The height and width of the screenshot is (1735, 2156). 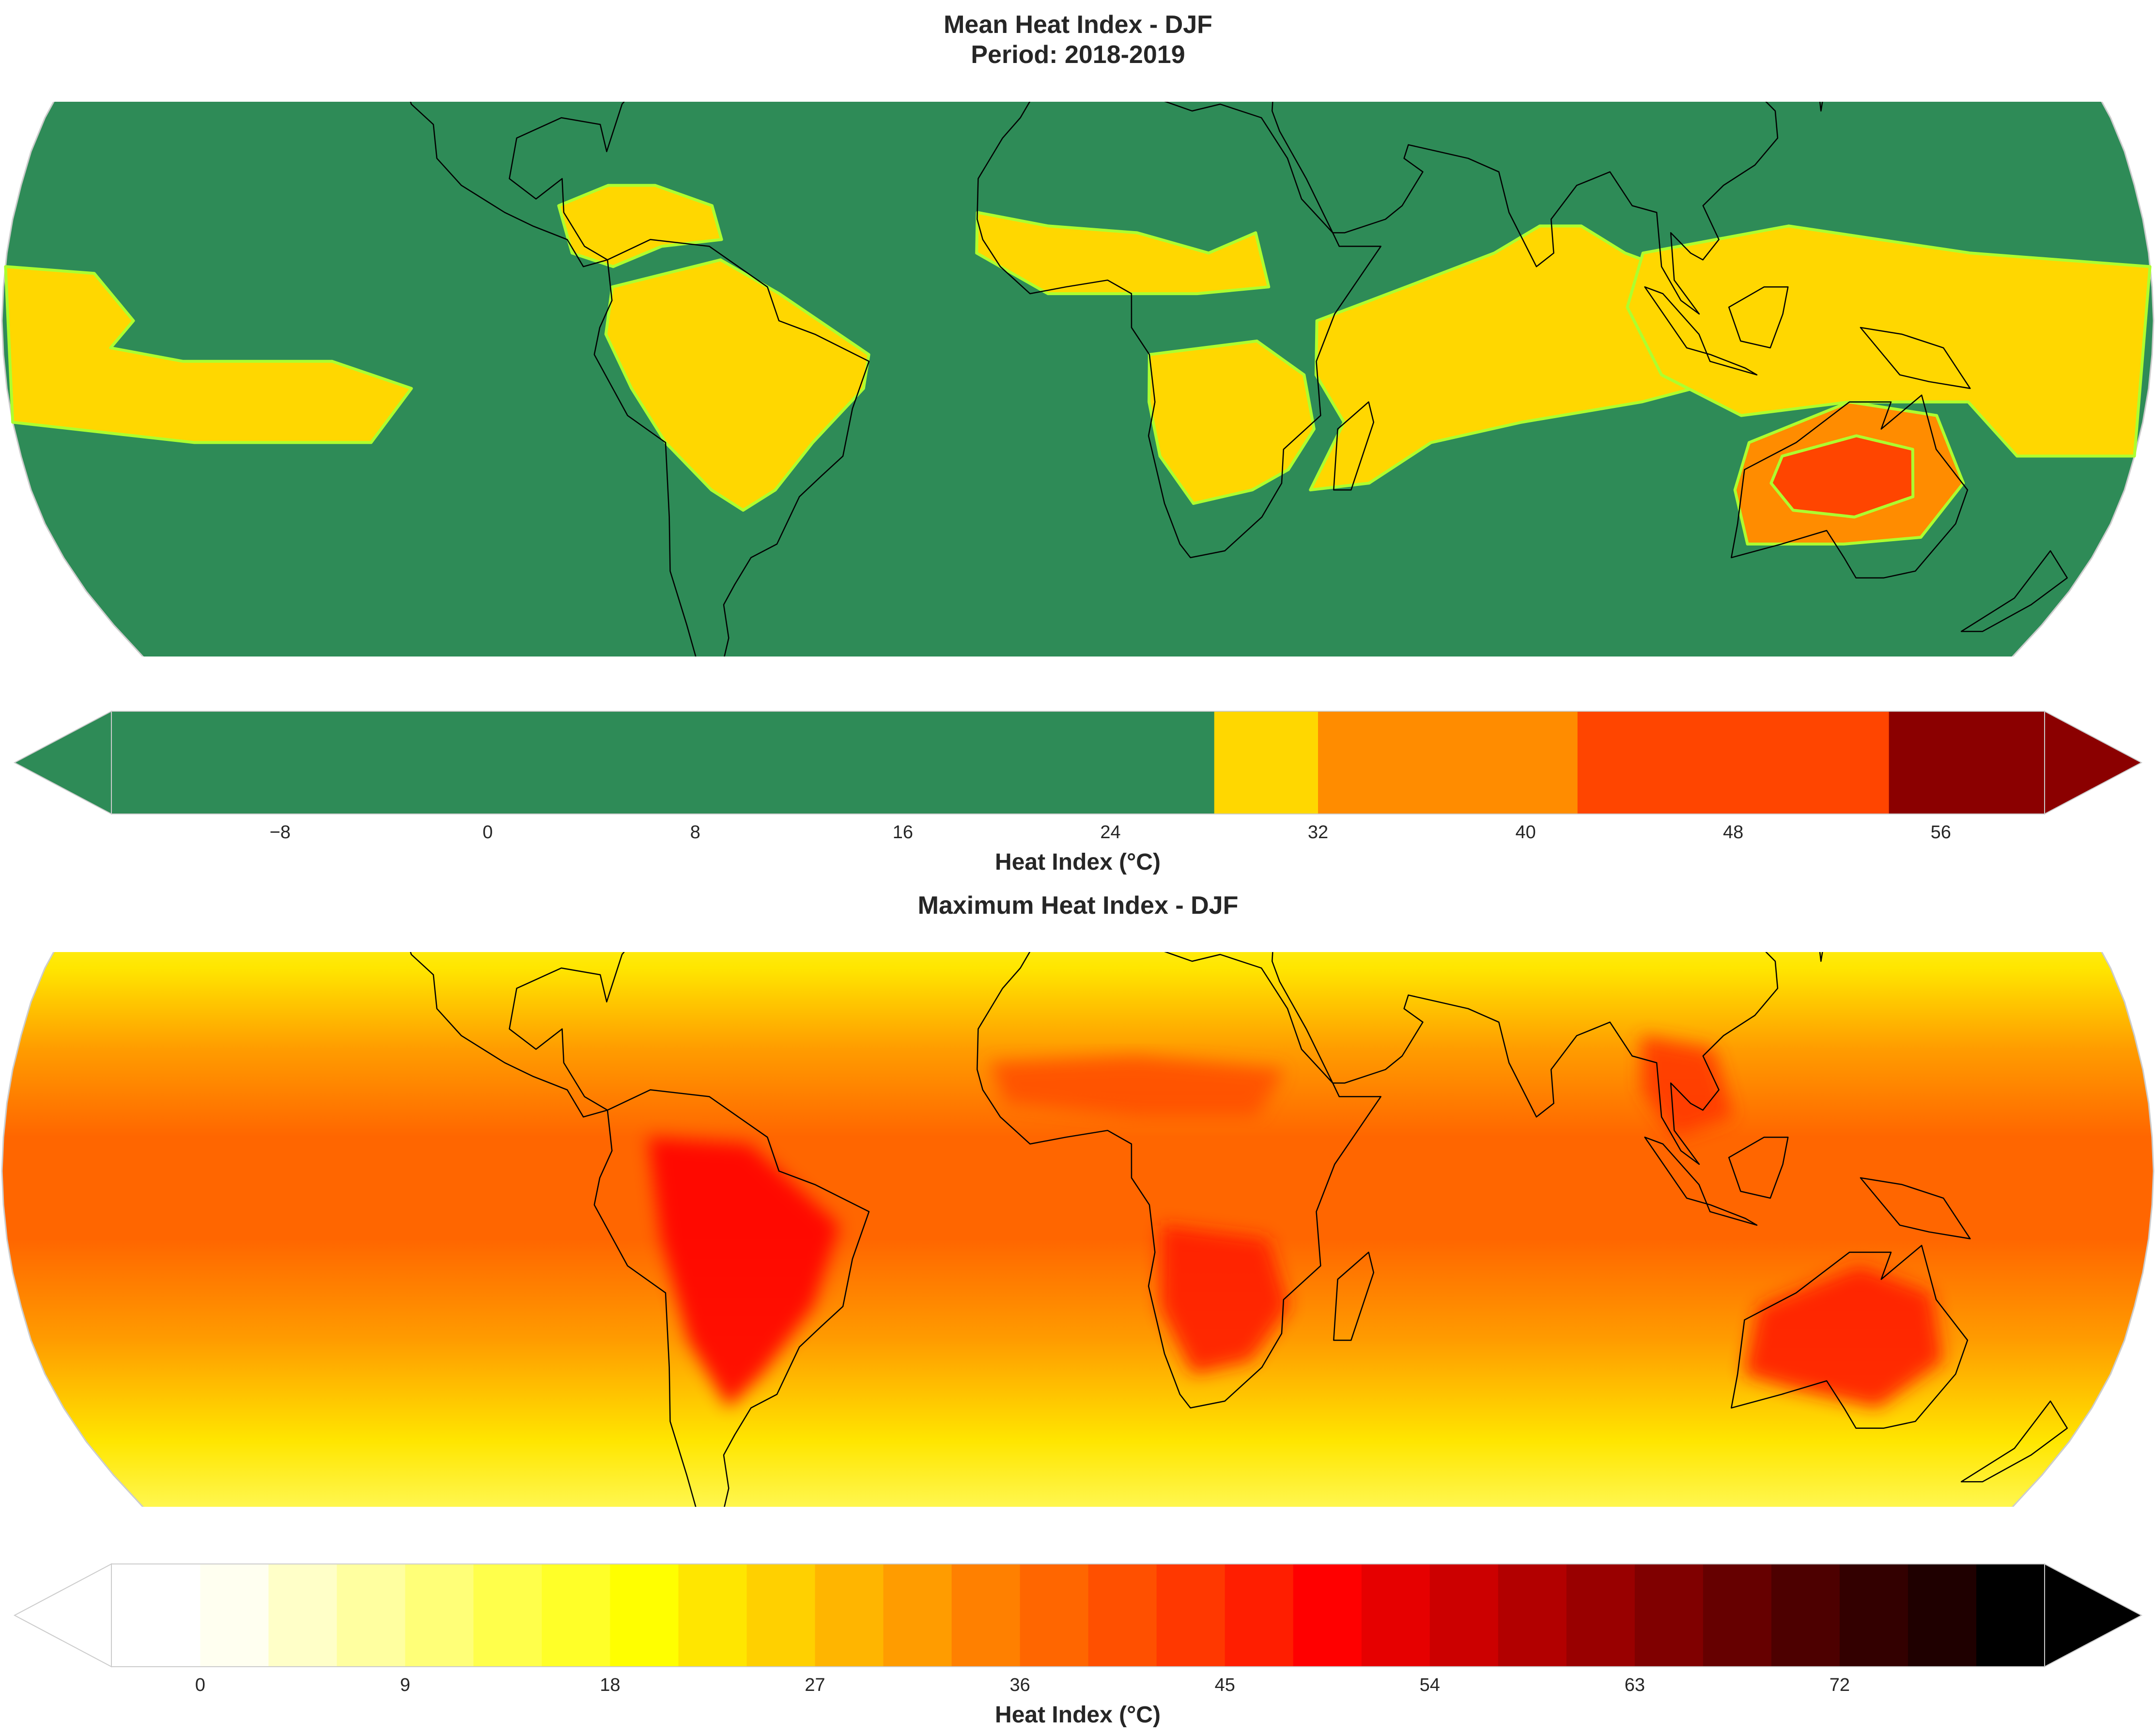 I want to click on max-colorbar-tick-label: 0, so click(x=200, y=1685).